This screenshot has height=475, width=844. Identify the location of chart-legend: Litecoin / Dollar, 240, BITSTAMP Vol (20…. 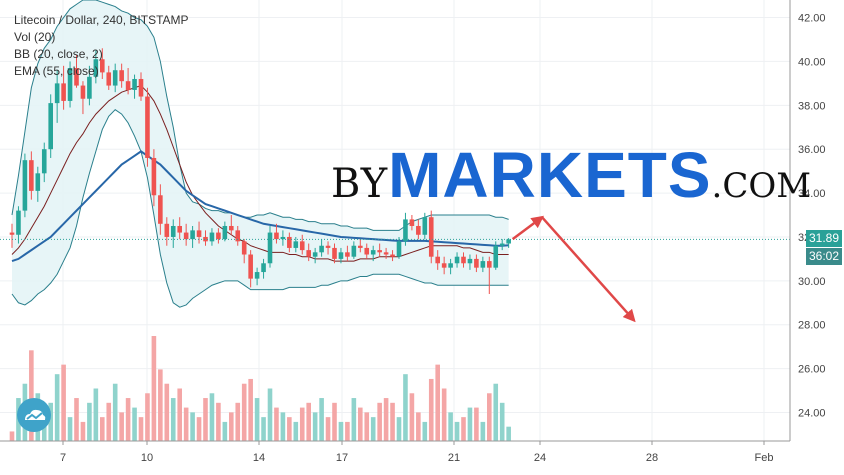
(101, 46).